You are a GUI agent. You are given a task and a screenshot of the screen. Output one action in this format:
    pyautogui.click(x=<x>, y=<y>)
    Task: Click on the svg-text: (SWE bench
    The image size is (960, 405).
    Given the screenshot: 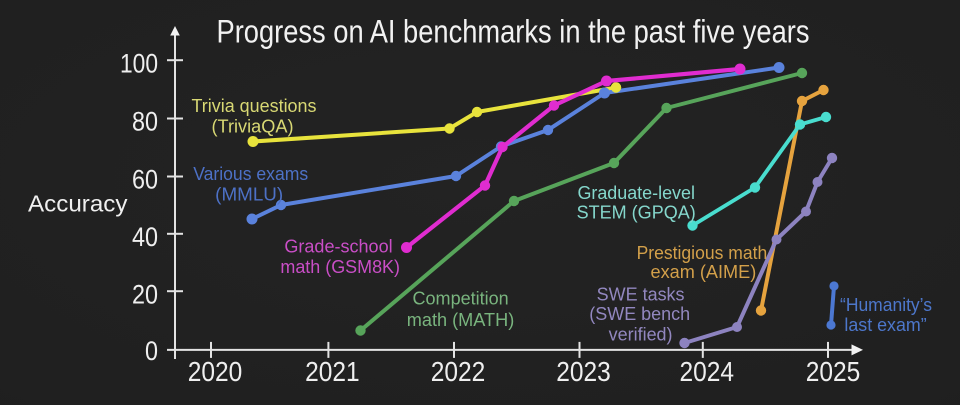 What is the action you would take?
    pyautogui.click(x=639, y=313)
    